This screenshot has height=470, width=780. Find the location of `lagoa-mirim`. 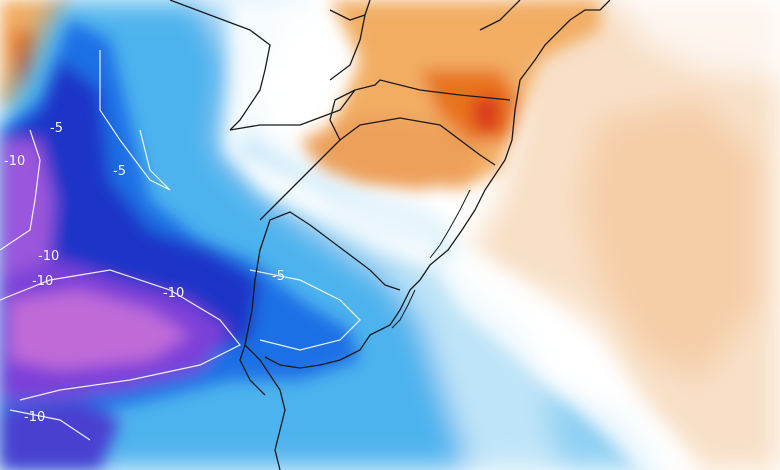

lagoa-mirim is located at coordinates (403, 309).